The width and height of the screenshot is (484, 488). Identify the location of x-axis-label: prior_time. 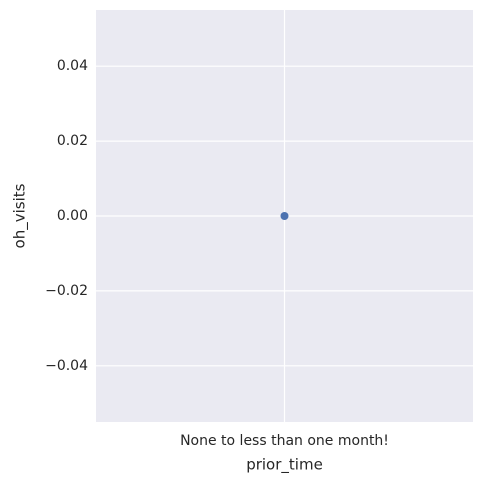
(284, 465).